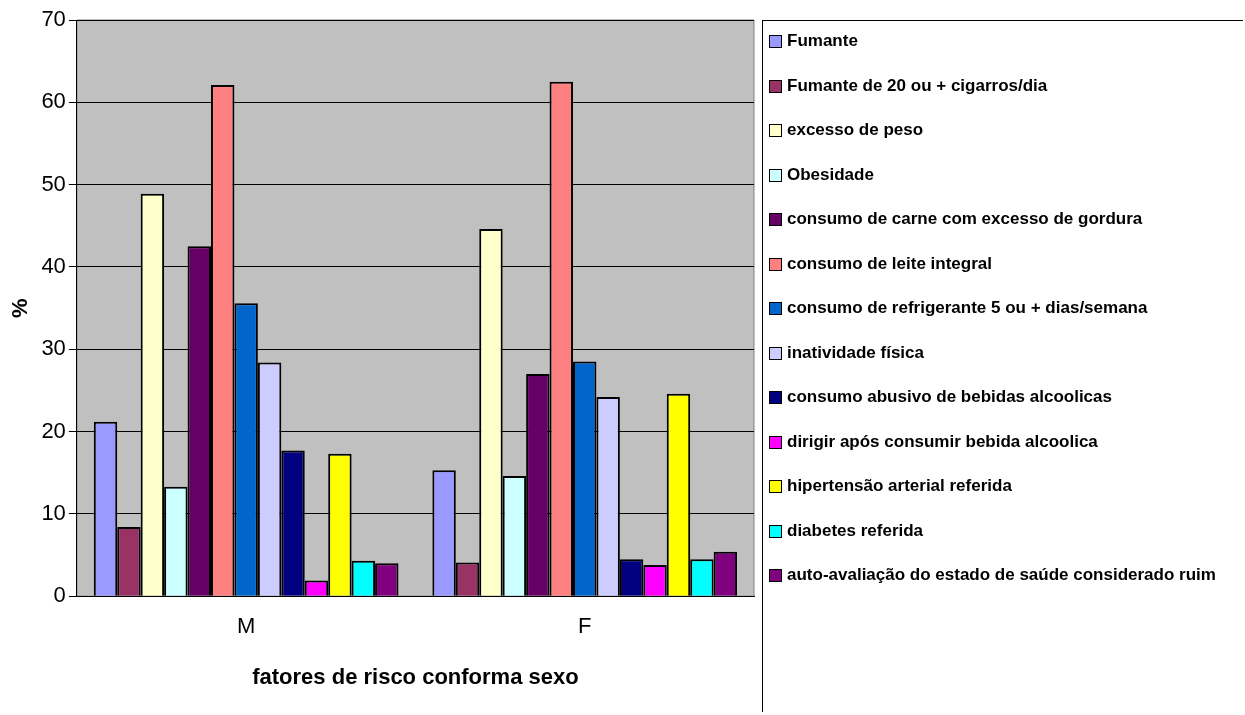 Image resolution: width=1245 pixels, height=715 pixels. Describe the element at coordinates (830, 174) in the screenshot. I see `legend-label: Obesidade` at that location.